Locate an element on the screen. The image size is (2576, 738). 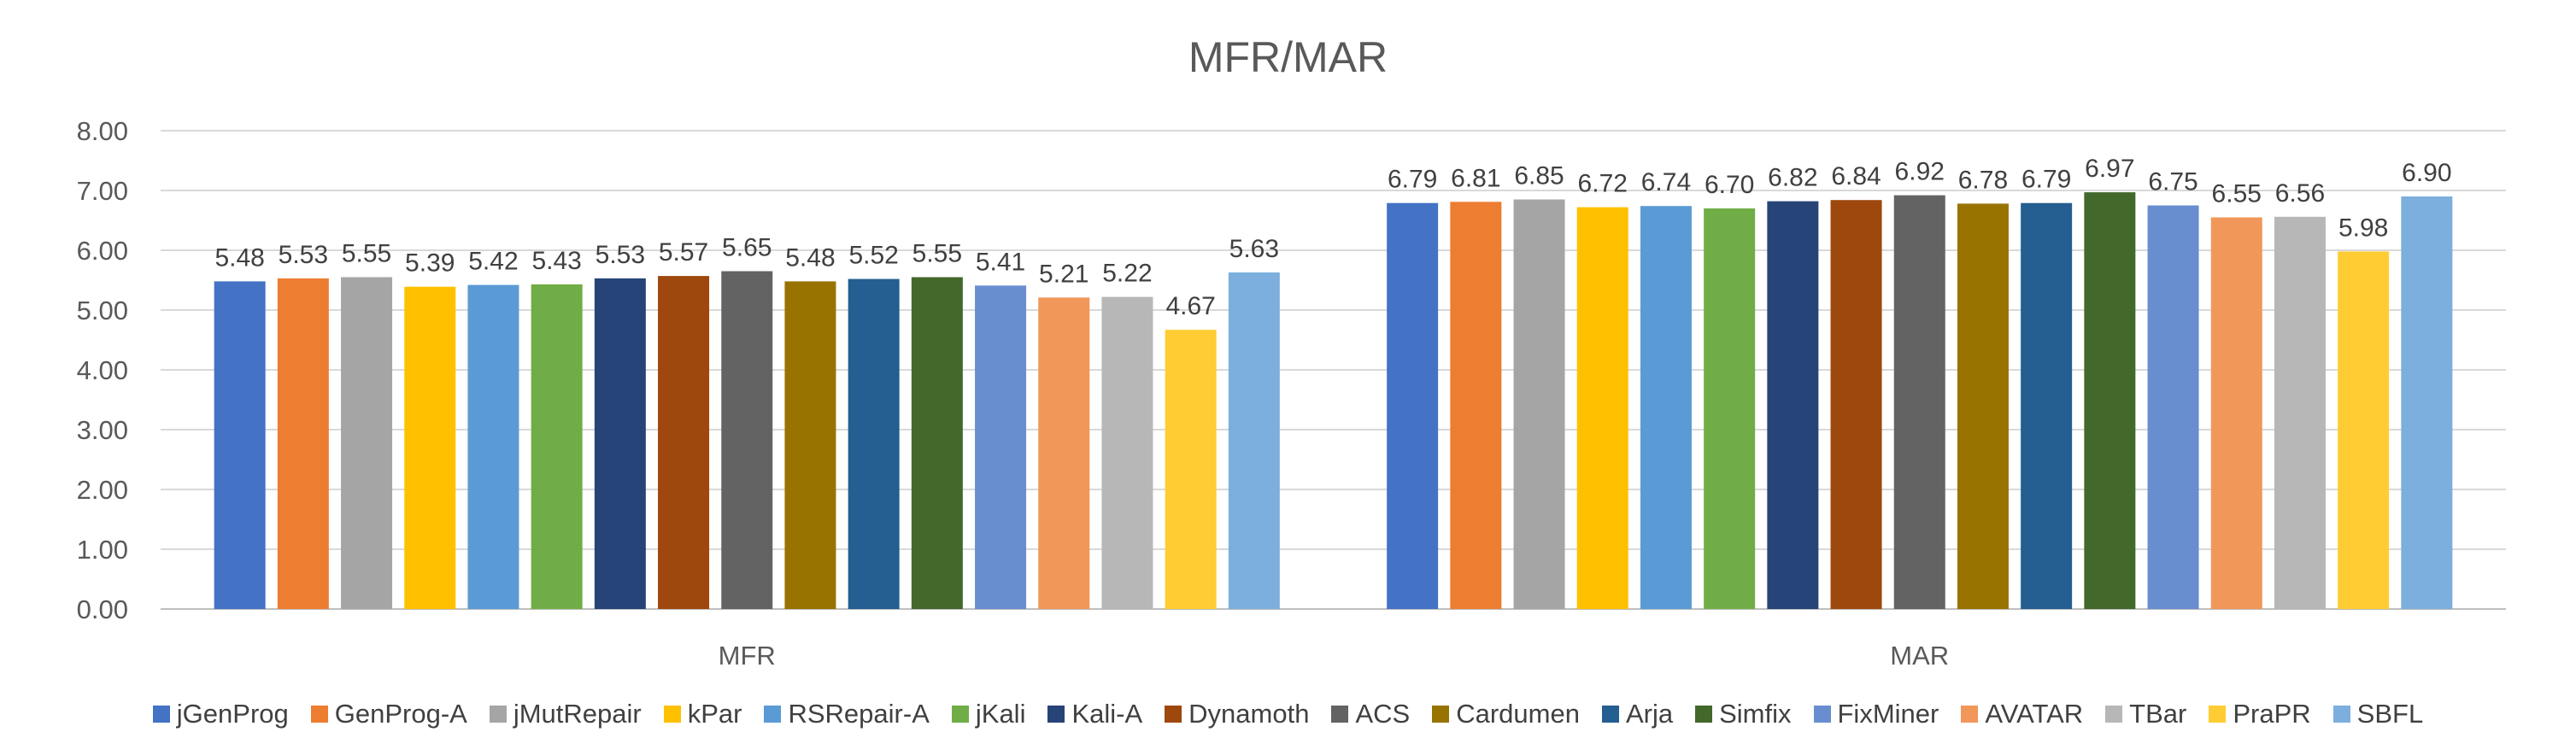
data-label: 5.21 is located at coordinates (1063, 274).